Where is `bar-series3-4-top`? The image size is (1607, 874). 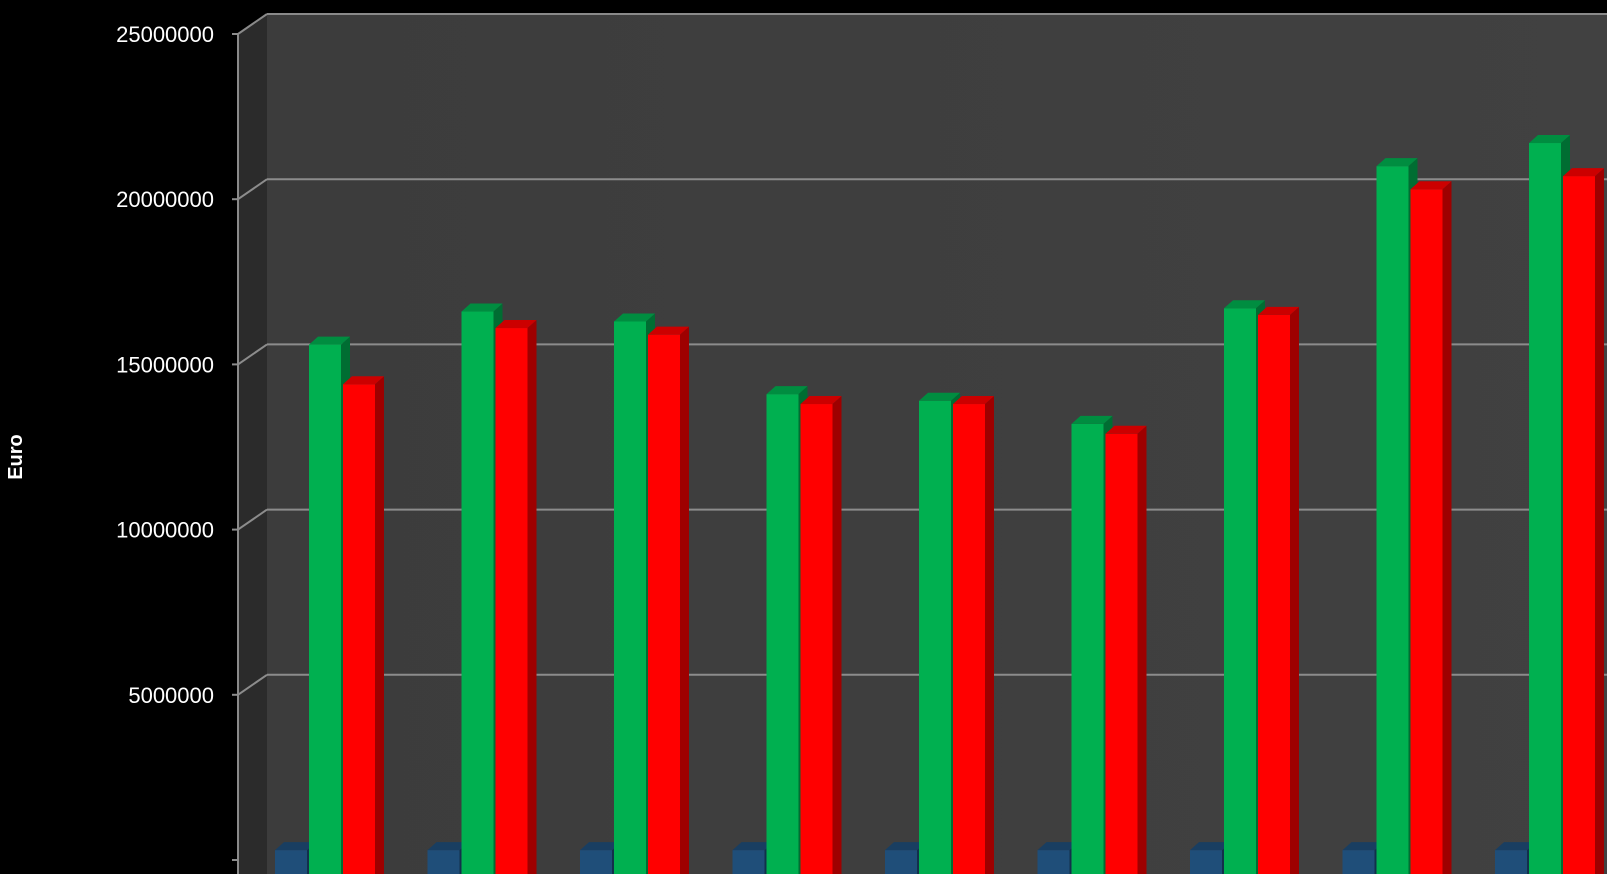
bar-series3-4-top is located at coordinates (821, 400).